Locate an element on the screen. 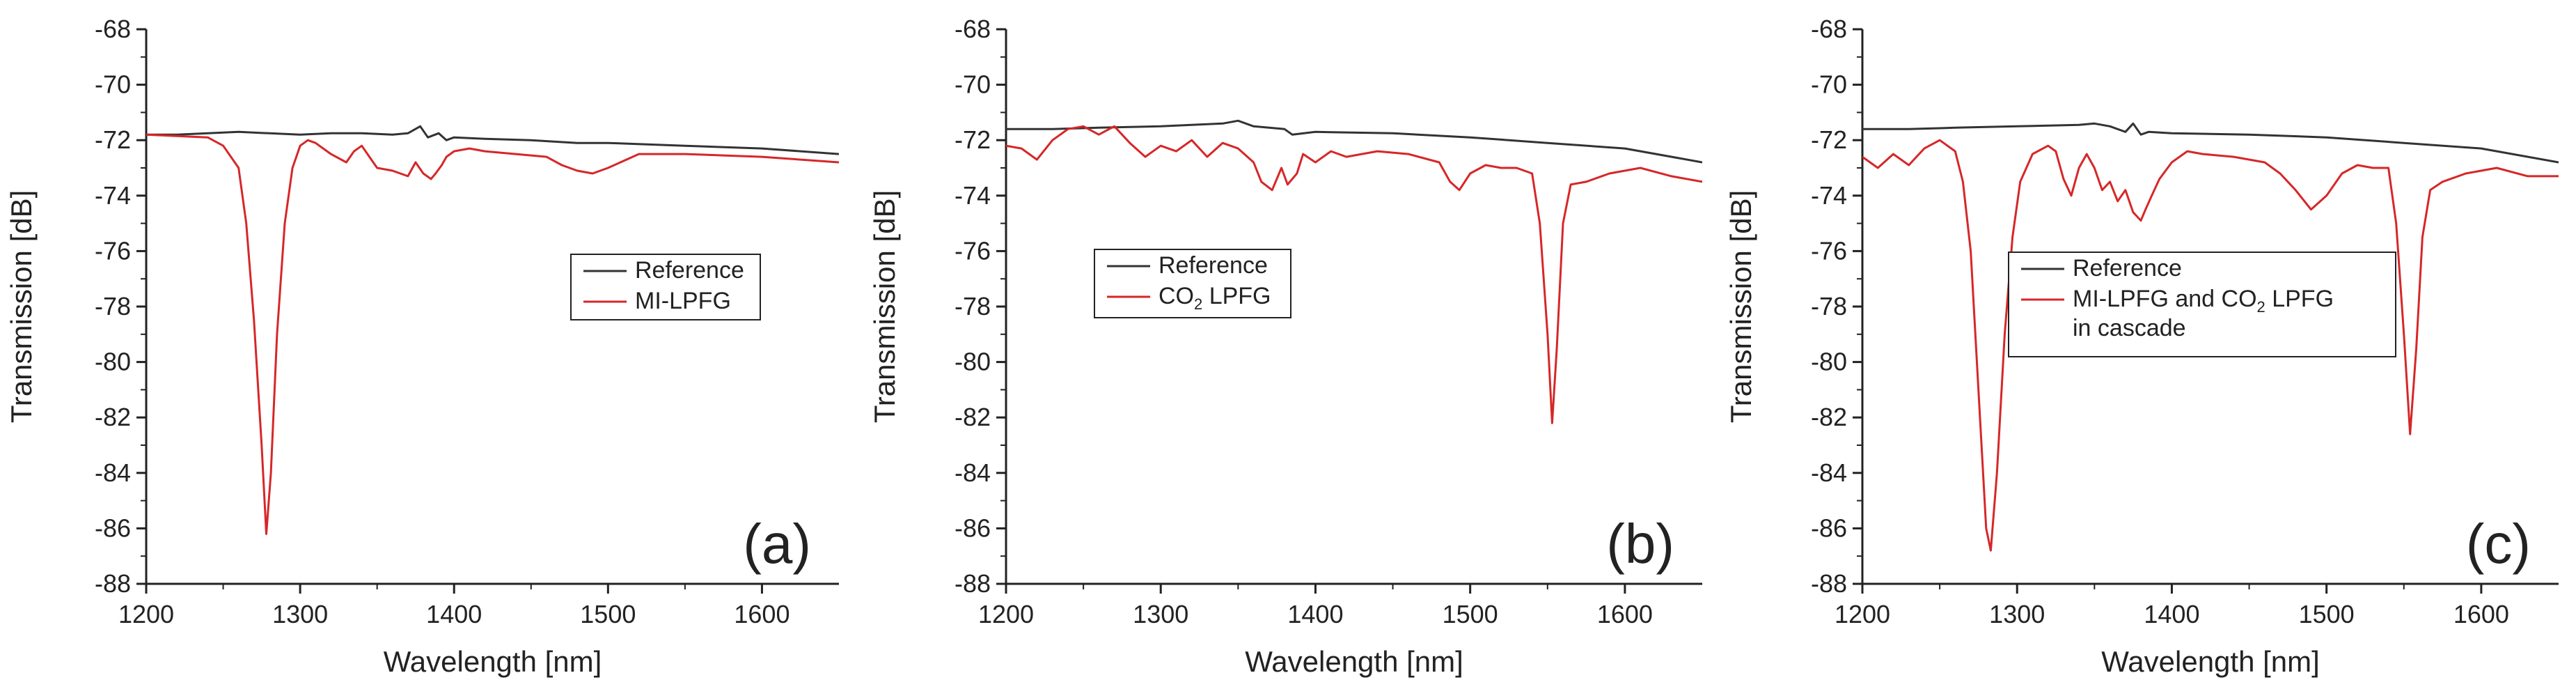 The image size is (2576, 696). legend: Reference MI-LPFG is located at coordinates (665, 287).